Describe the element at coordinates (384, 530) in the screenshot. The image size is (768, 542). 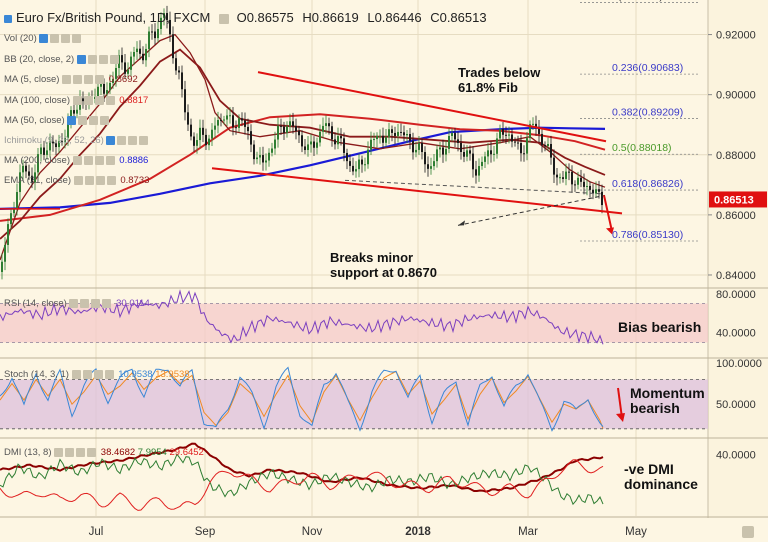
I see `time-axis` at that location.